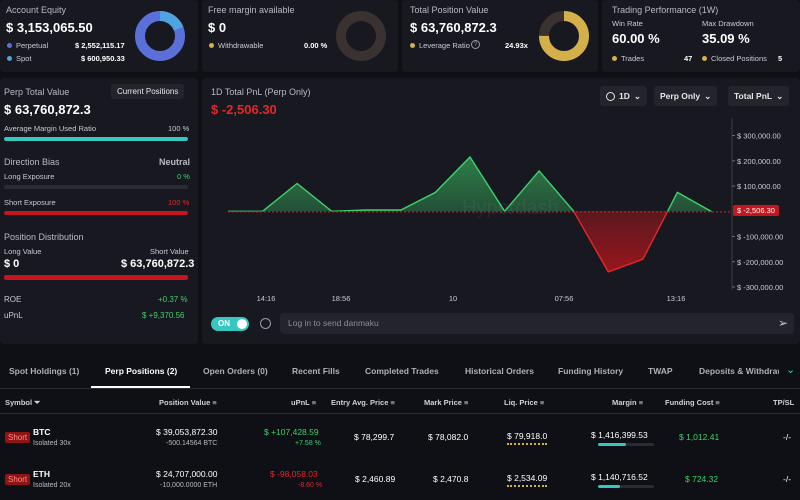  I want to click on withdrawable-value: 0.00 %, so click(316, 45).